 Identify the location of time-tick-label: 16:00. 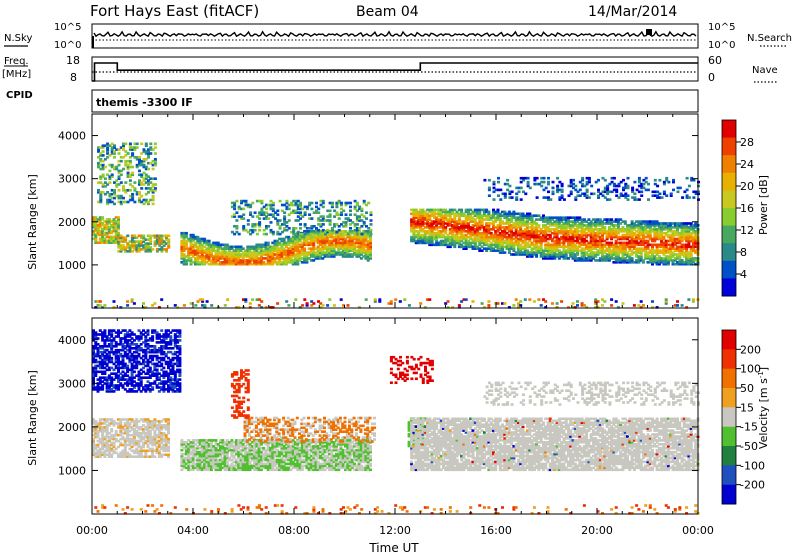
(496, 530).